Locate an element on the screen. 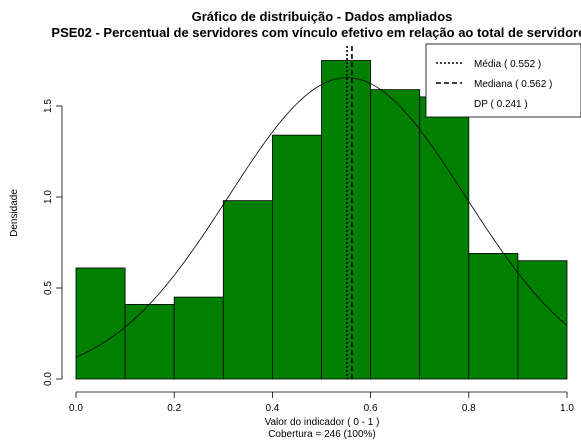 Image resolution: width=581 pixels, height=441 pixels. legend-median-label: Mediana ( 0.562 ) is located at coordinates (513, 84).